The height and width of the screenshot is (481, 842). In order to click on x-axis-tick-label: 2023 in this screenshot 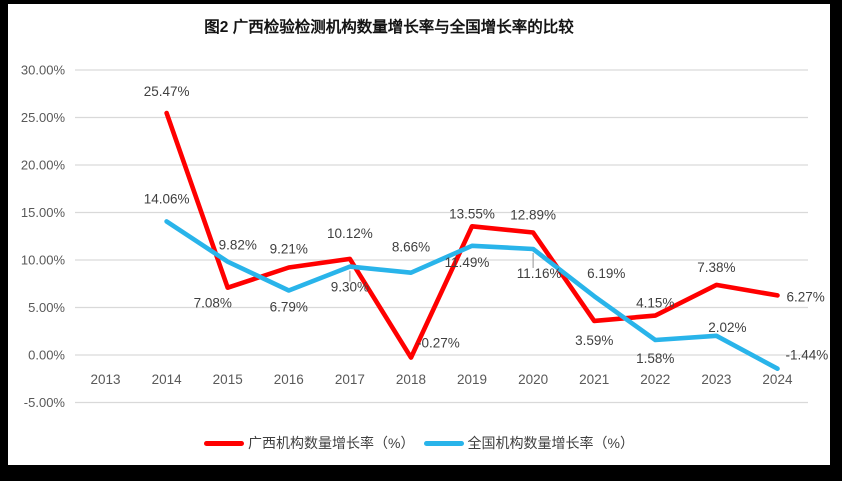, I will do `click(716, 379)`.